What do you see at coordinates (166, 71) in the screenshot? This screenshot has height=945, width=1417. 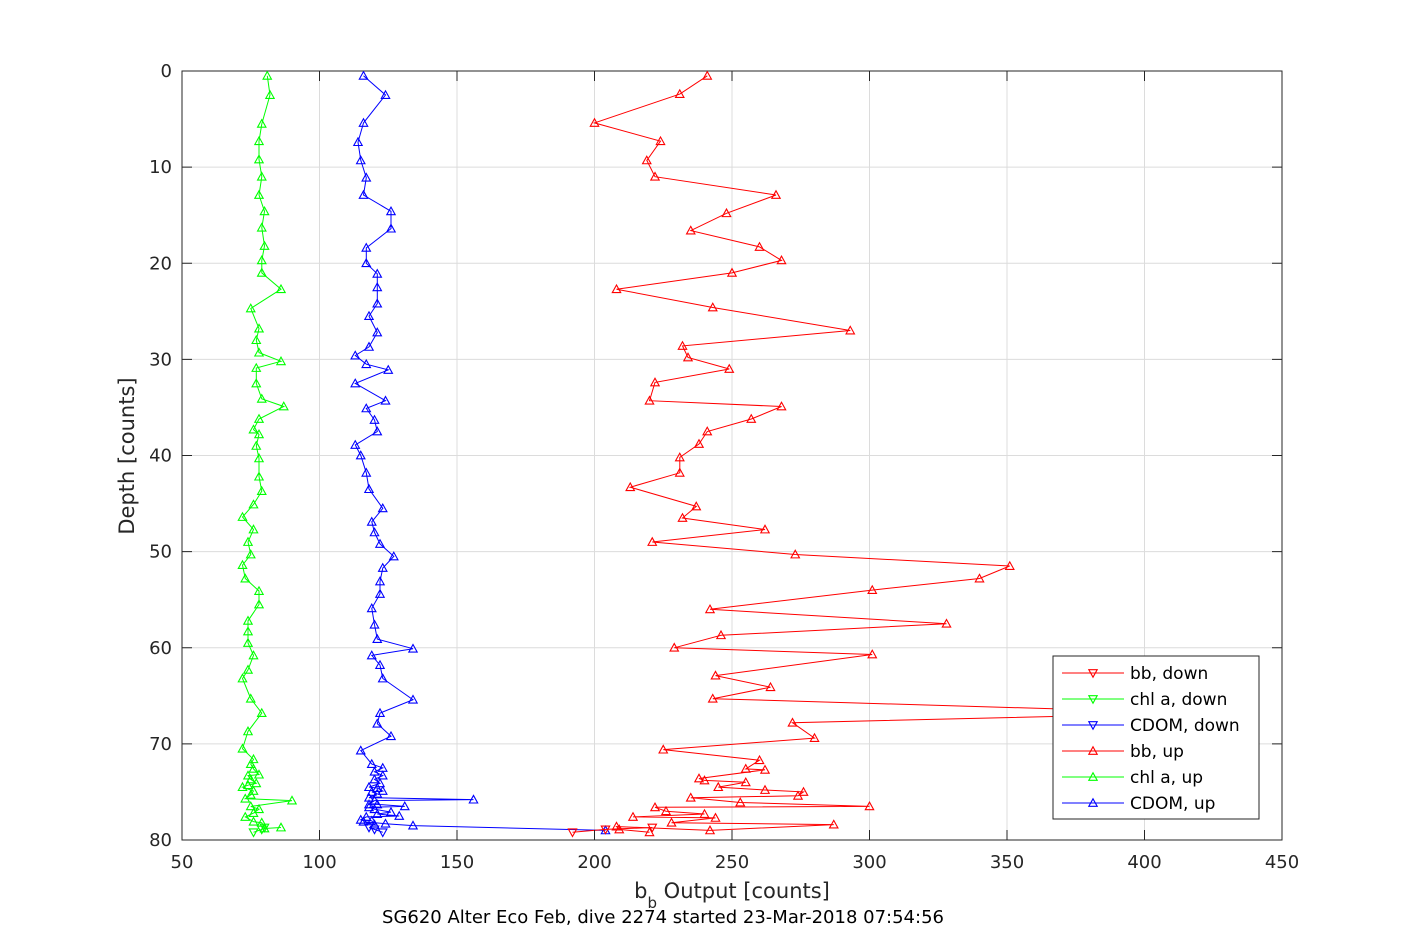 I see `y-tick-label: 0` at bounding box center [166, 71].